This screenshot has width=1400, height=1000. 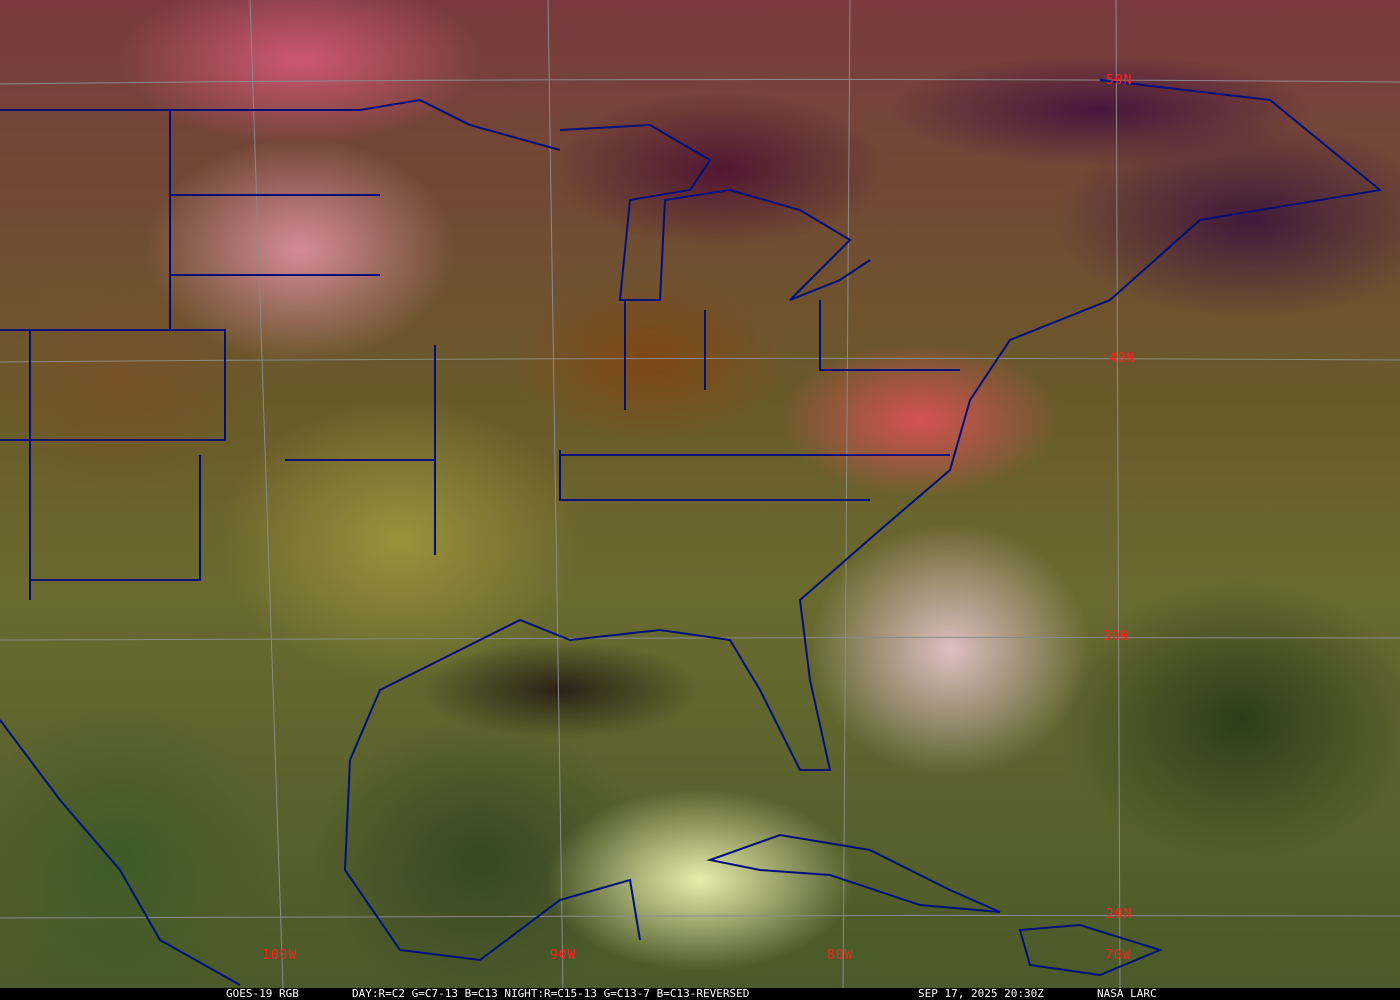 What do you see at coordinates (266, 494) in the screenshot?
I see `grid-line-100w` at bounding box center [266, 494].